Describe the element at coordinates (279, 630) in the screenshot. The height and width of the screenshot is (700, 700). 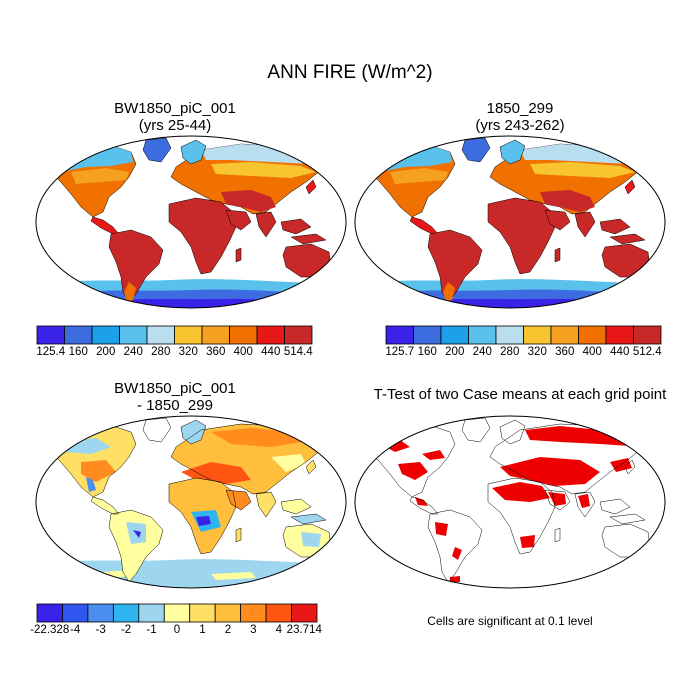
I see `panel-3-colorbar-tick-label: 4` at that location.